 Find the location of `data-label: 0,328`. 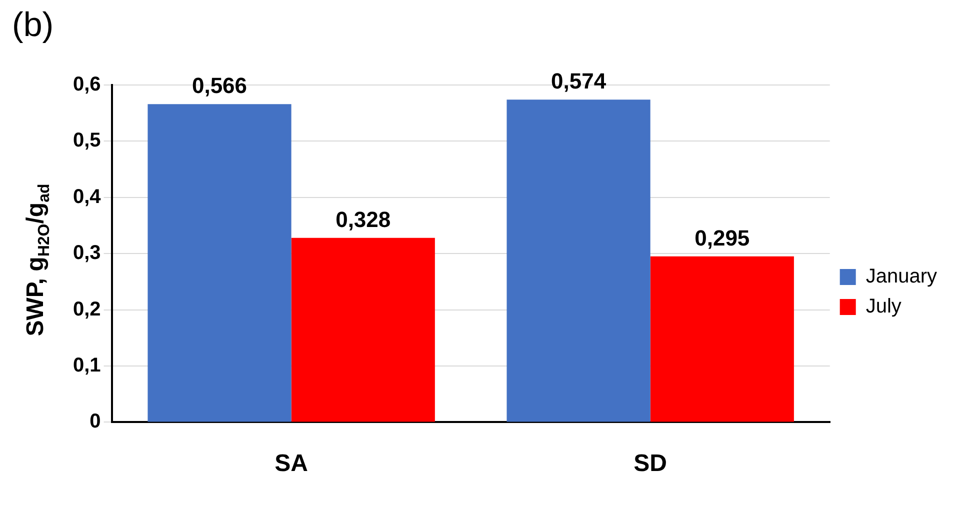

data-label: 0,328 is located at coordinates (363, 219).